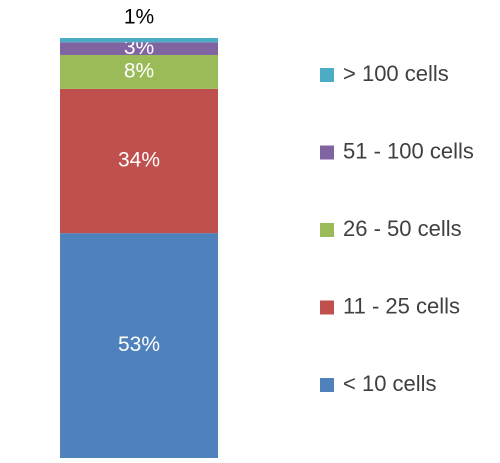 This screenshot has width=500, height=463. Describe the element at coordinates (396, 73) in the screenshot. I see `legend-label: > 100 cells` at that location.